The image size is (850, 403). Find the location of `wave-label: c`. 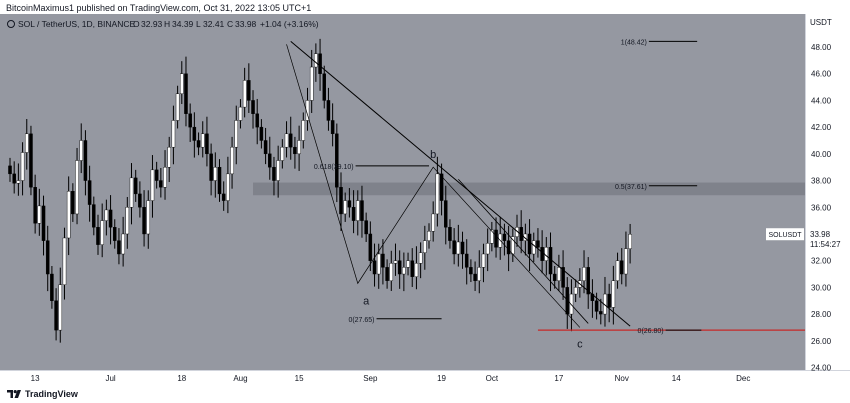

wave-label: c is located at coordinates (580, 344).